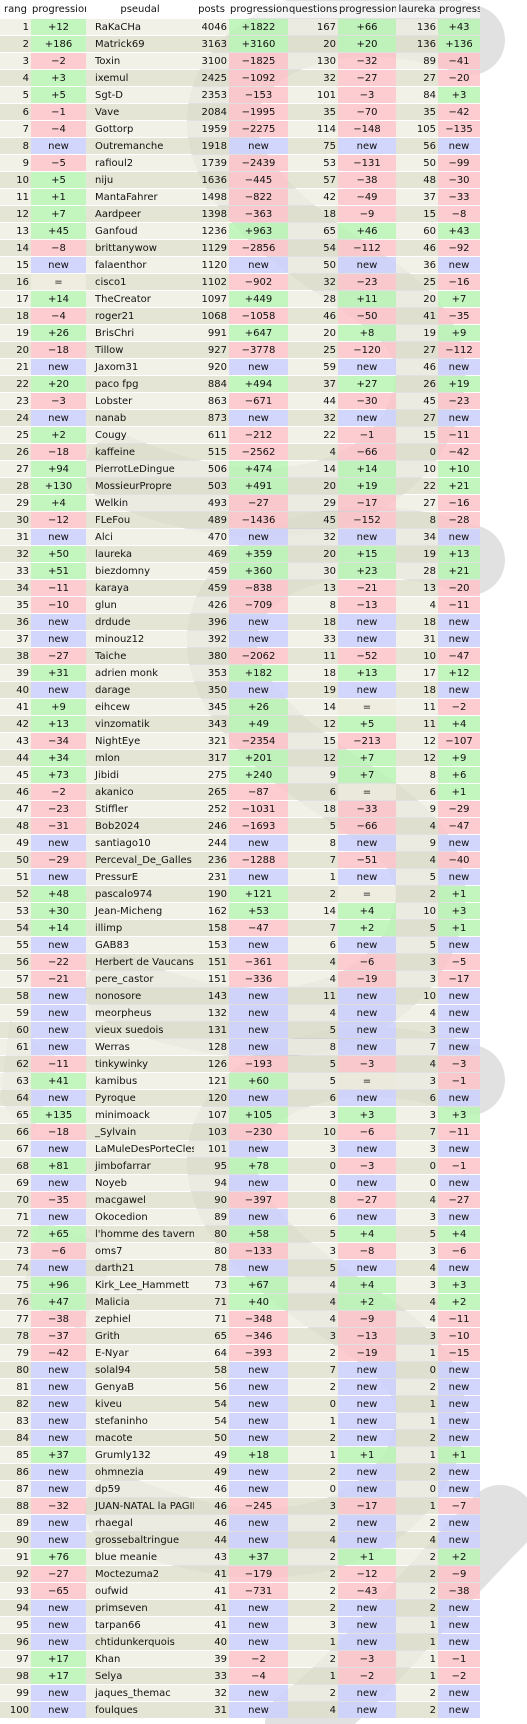 This screenshot has height=1724, width=527. What do you see at coordinates (140, 214) in the screenshot?
I see `cell-pseudal: Aardpeer` at bounding box center [140, 214].